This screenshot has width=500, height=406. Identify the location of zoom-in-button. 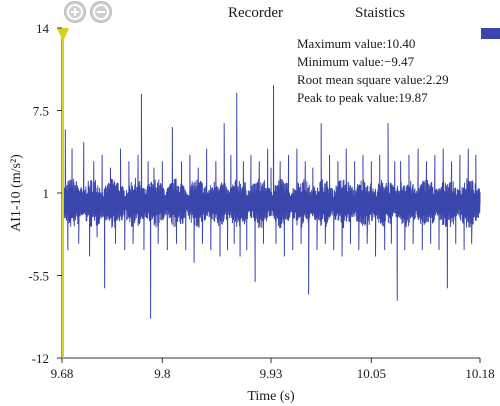
(75, 12).